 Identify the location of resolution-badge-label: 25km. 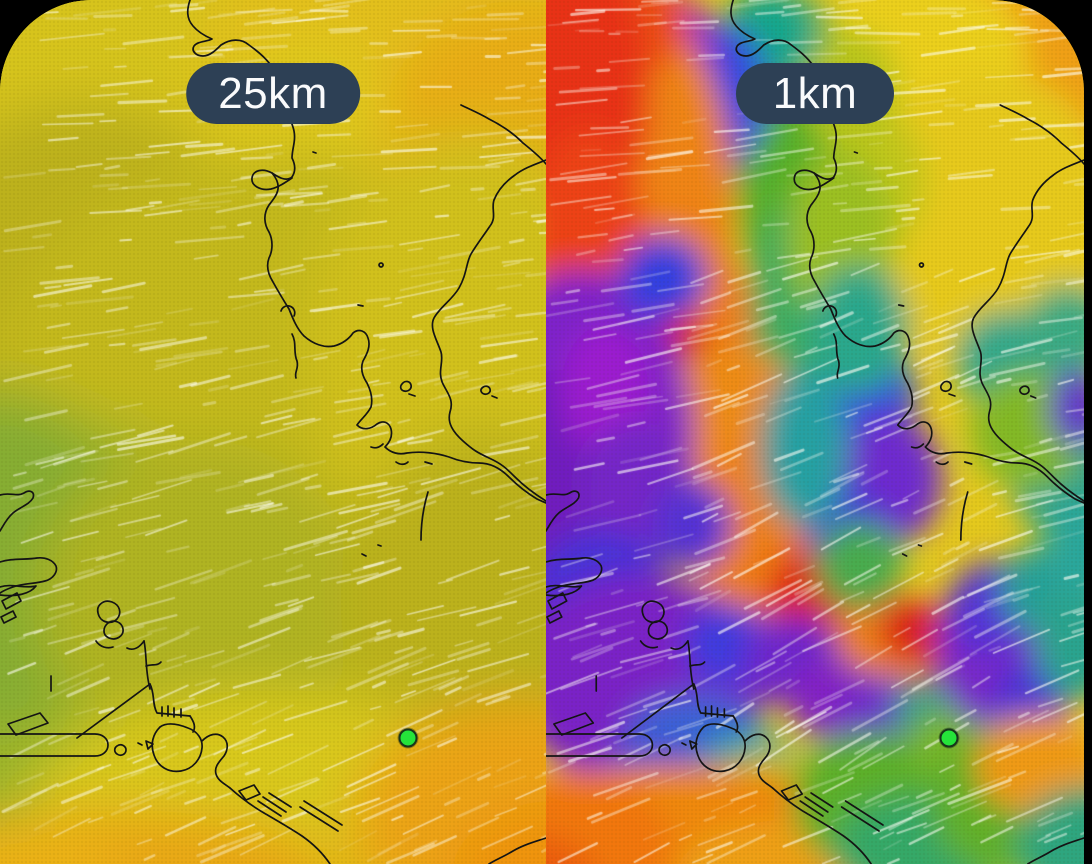
(273, 93).